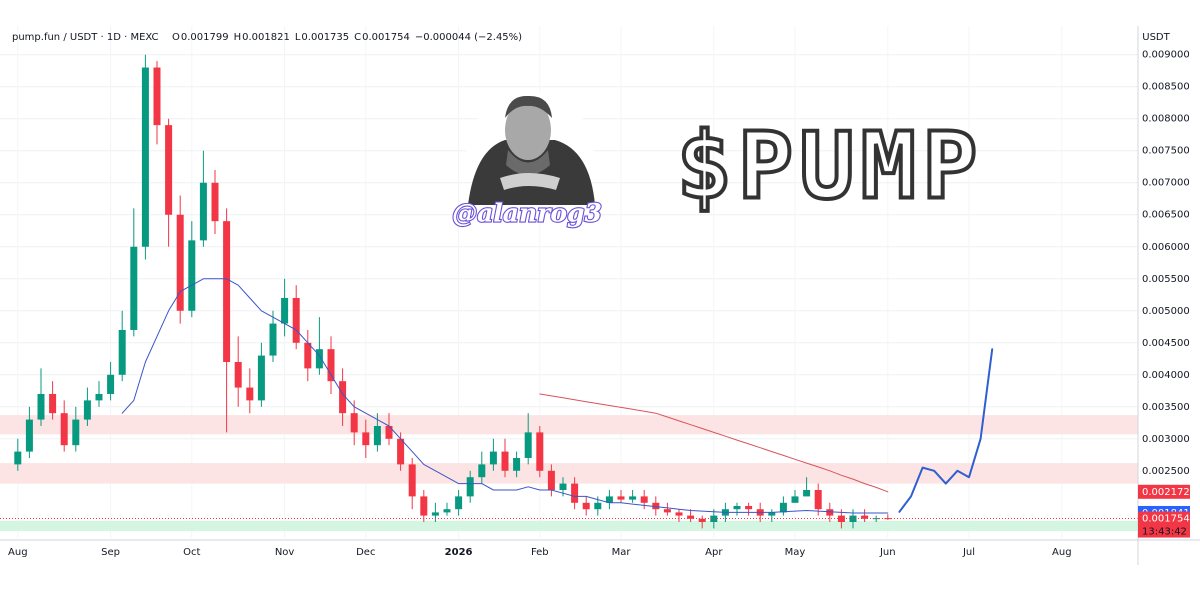 The height and width of the screenshot is (600, 1200). Describe the element at coordinates (830, 165) in the screenshot. I see `ticker: $PUMP` at that location.